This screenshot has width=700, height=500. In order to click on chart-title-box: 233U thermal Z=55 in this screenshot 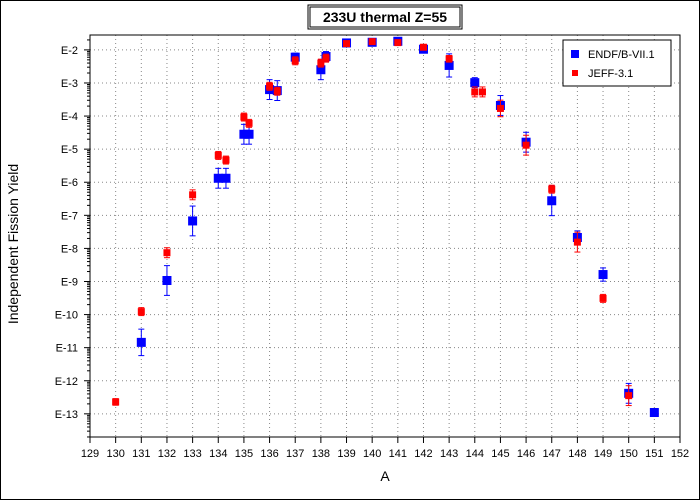, I will do `click(385, 17)`.